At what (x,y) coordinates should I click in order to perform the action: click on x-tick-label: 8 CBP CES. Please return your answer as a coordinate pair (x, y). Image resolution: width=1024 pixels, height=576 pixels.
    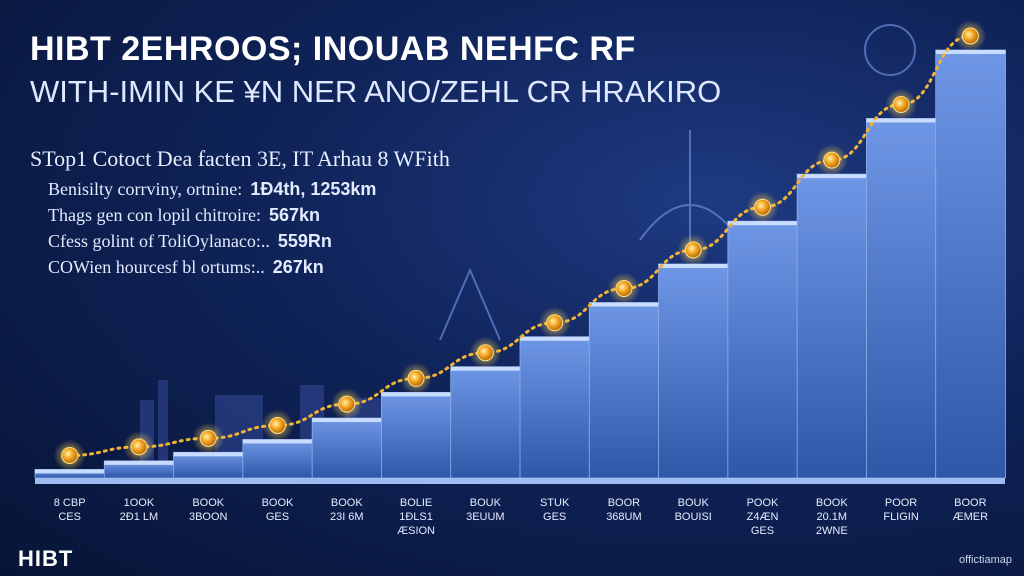
    Looking at the image, I should click on (70, 510).